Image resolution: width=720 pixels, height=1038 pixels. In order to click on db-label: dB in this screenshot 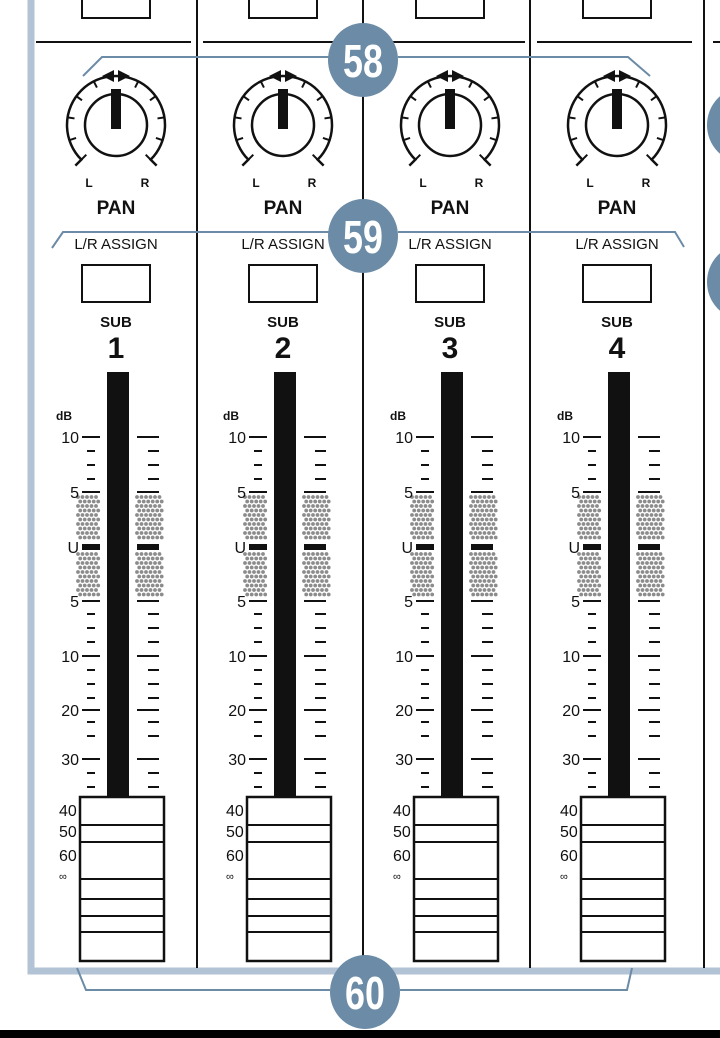, I will do `click(398, 416)`.